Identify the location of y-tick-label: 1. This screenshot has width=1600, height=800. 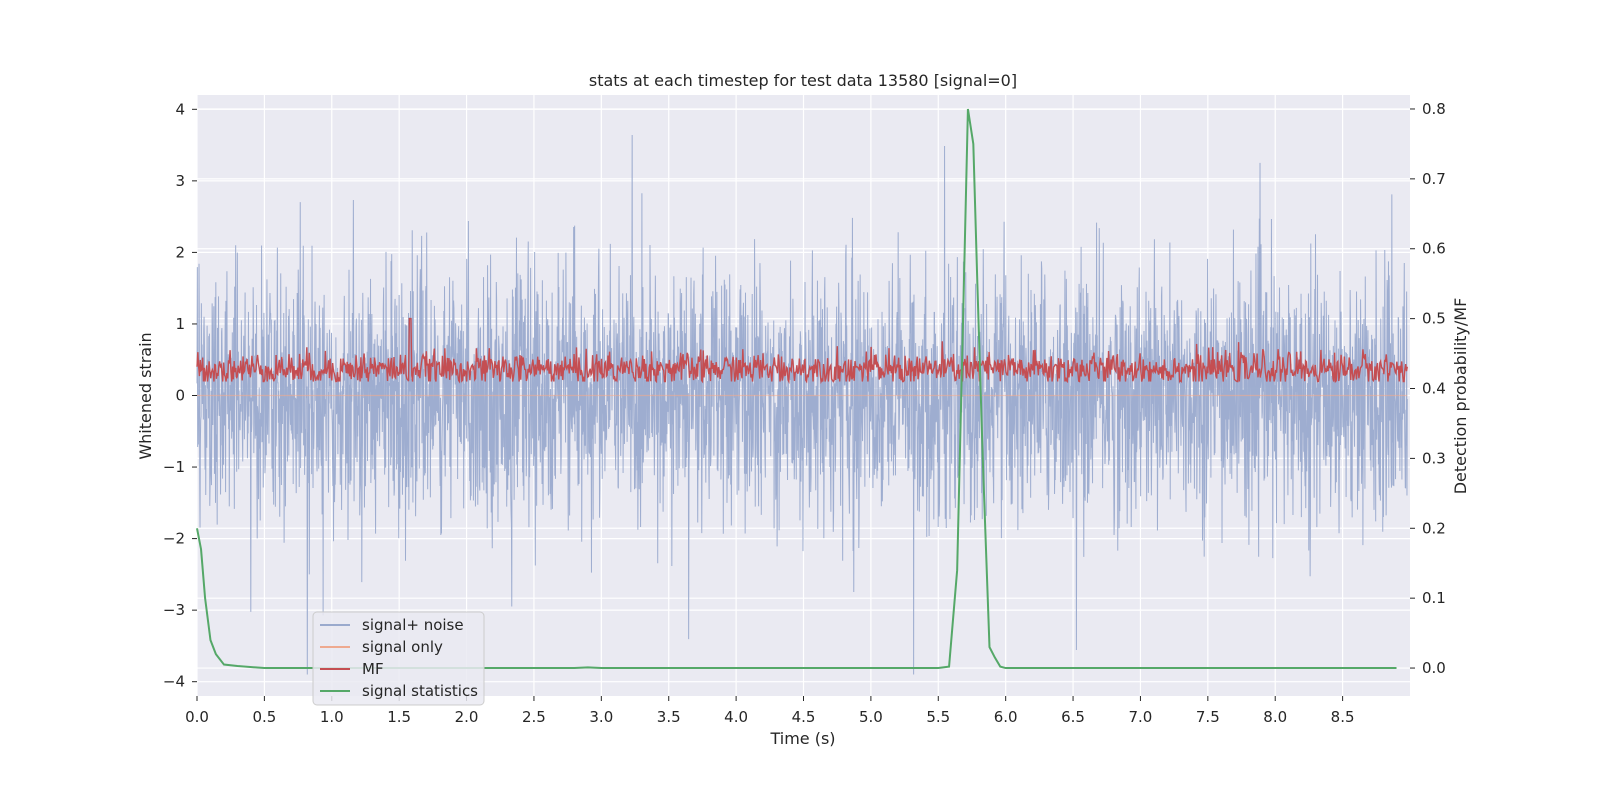
(180, 324).